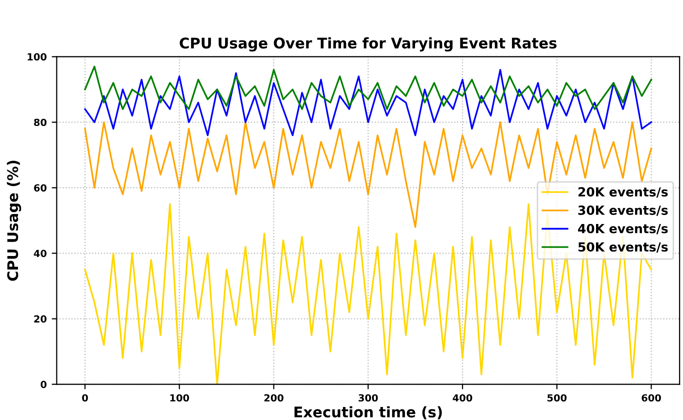 Image resolution: width=683 pixels, height=420 pixels. I want to click on x-tick-label: 400, so click(462, 398).